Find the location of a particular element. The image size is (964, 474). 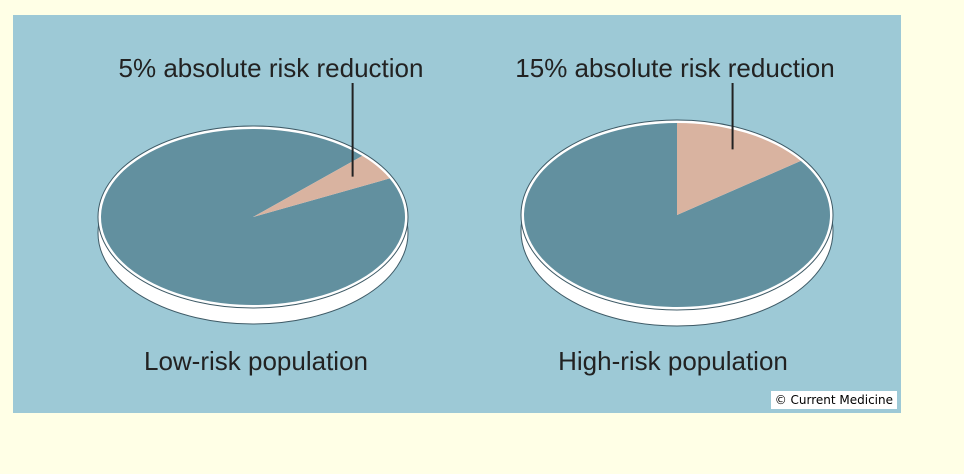

pie-high-risk-highlight-label: 15% absolute risk reduction is located at coordinates (674, 68).